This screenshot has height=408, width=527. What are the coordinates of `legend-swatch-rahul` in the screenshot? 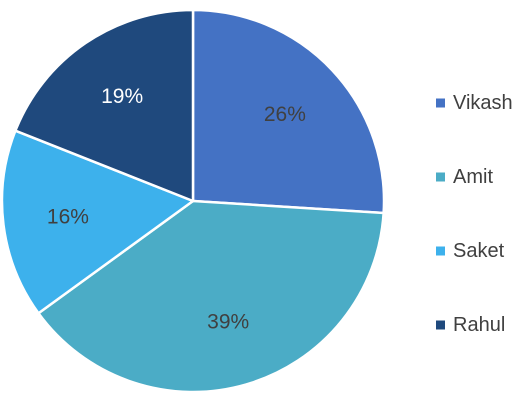 It's located at (440, 325).